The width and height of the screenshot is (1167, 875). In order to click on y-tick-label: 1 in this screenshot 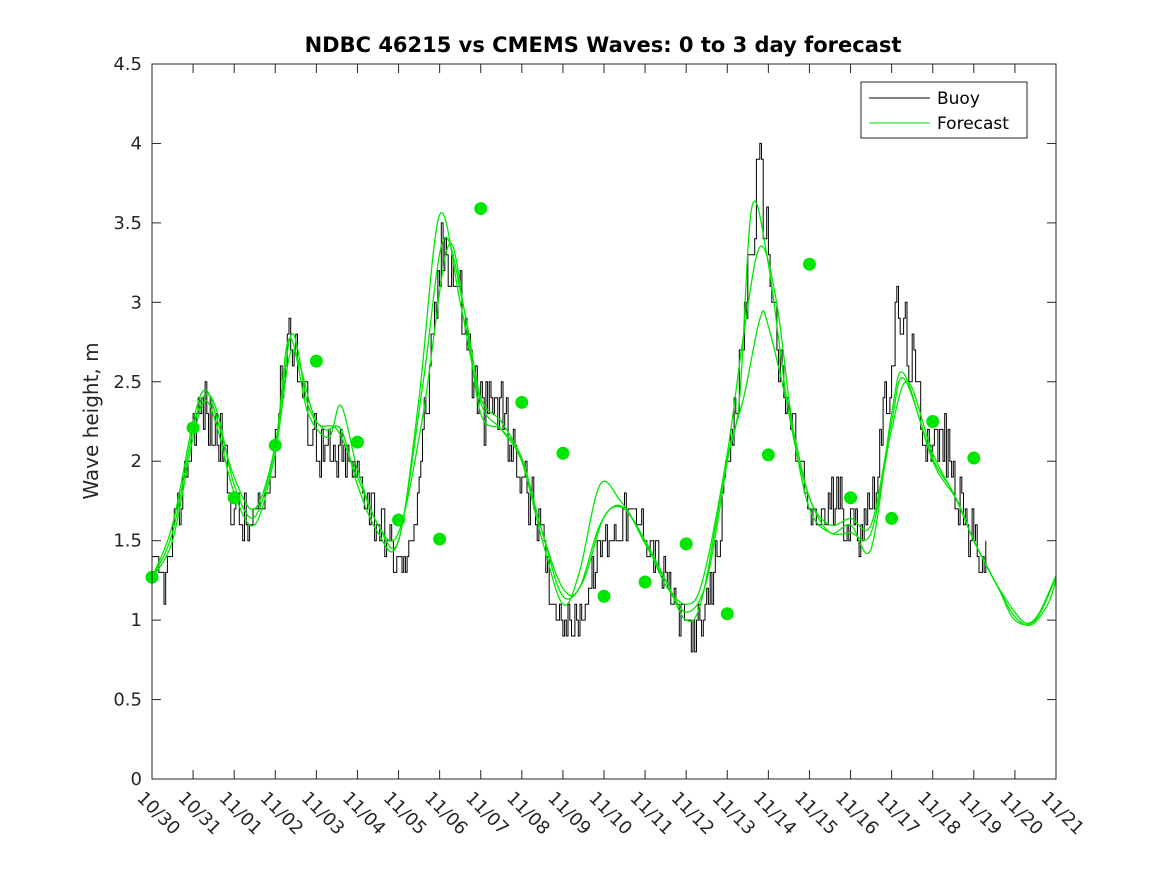, I will do `click(136, 620)`.